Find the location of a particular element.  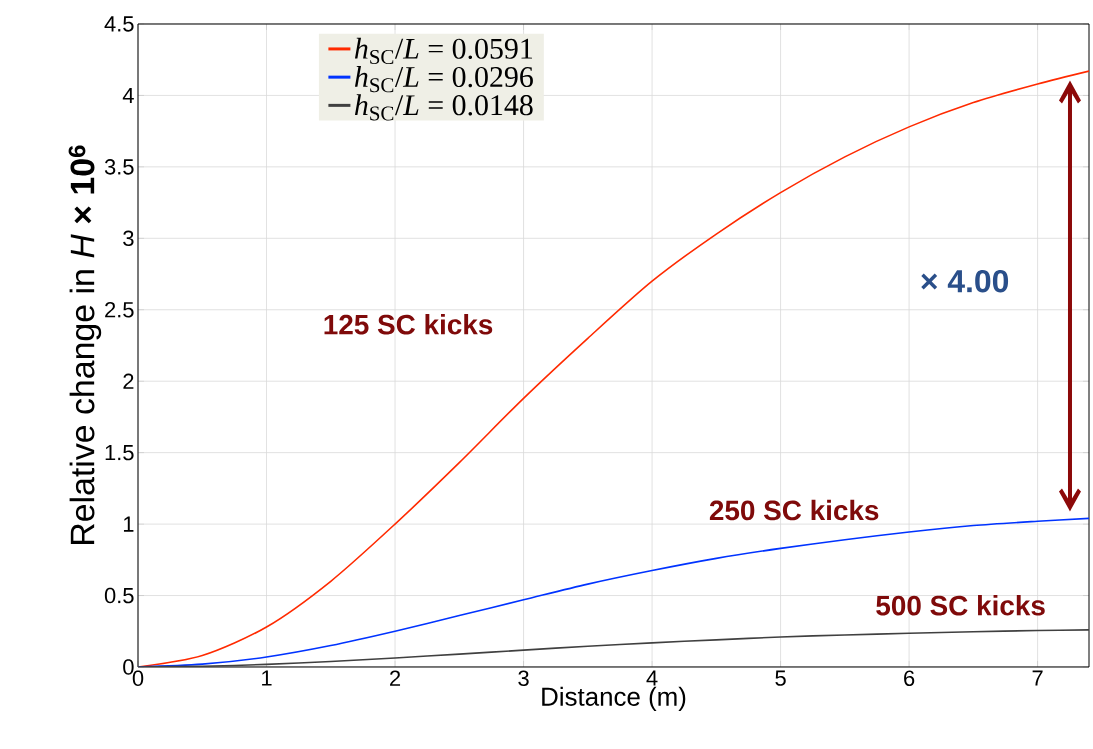

legend-label: h$_{SC}$/L = 0.0591 is located at coordinates (443, 51).